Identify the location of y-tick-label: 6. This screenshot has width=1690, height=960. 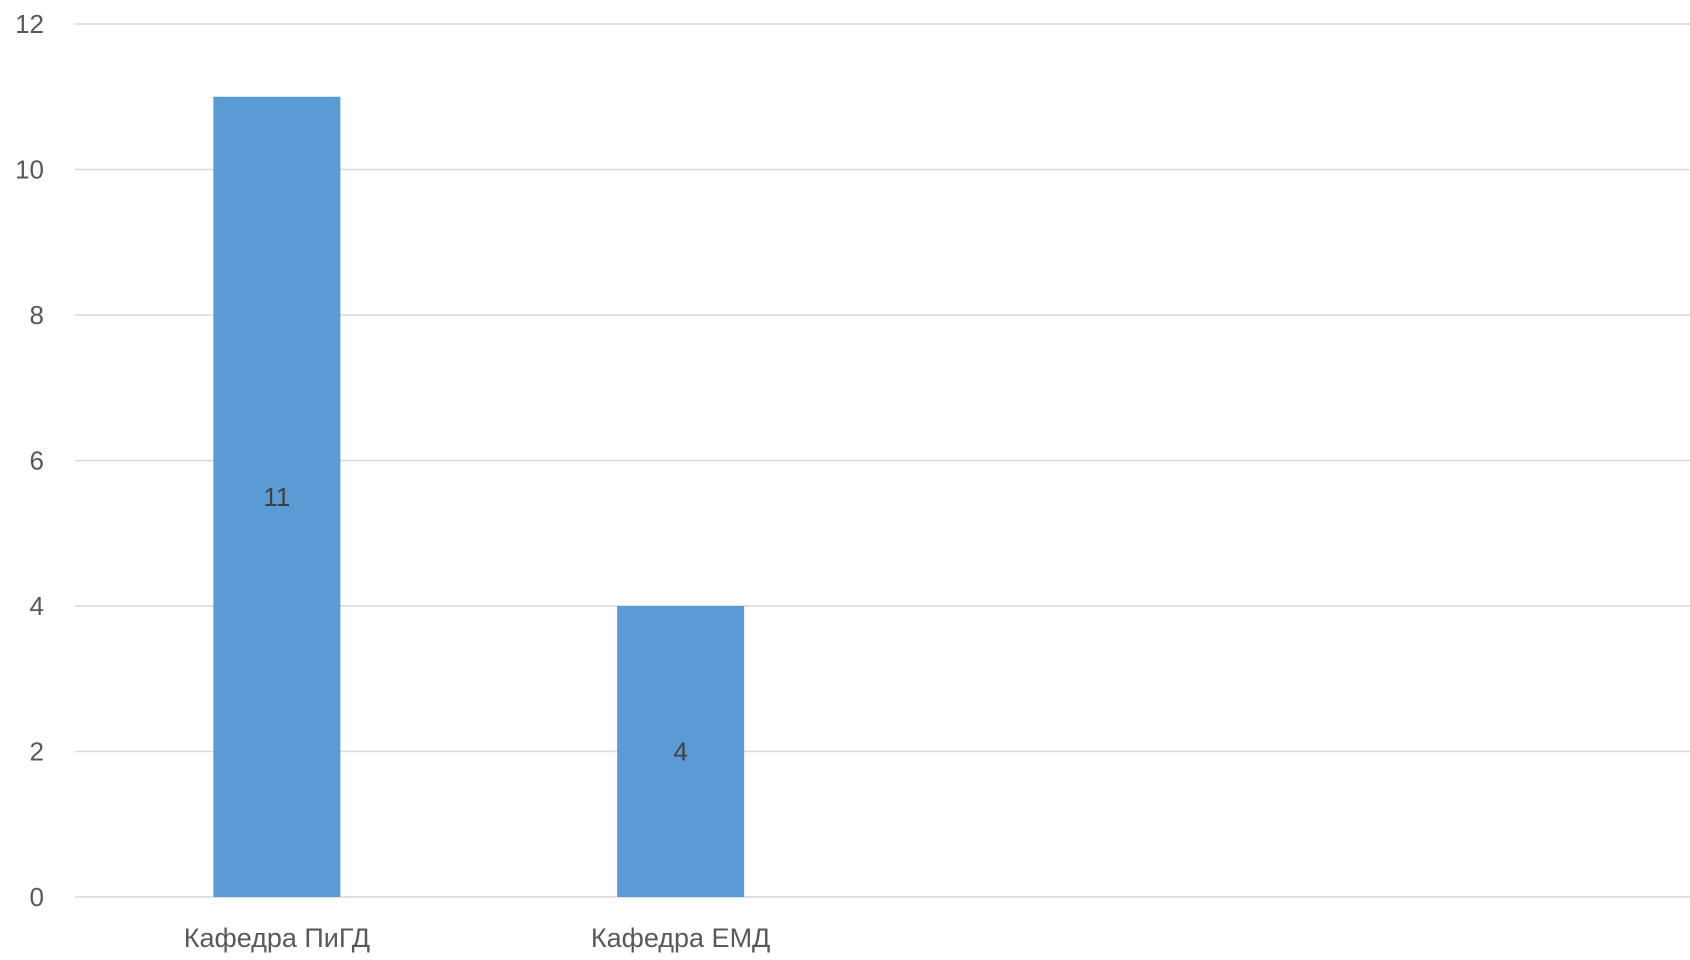
(37, 461).